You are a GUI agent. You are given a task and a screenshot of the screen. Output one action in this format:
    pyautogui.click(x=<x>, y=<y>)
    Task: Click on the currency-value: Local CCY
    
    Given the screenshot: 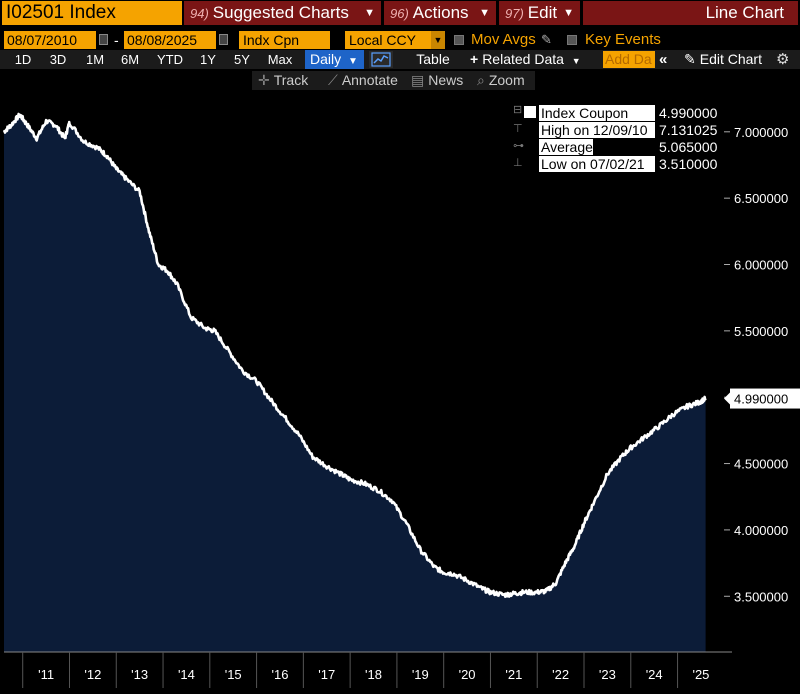 What is the action you would take?
    pyautogui.click(x=382, y=40)
    